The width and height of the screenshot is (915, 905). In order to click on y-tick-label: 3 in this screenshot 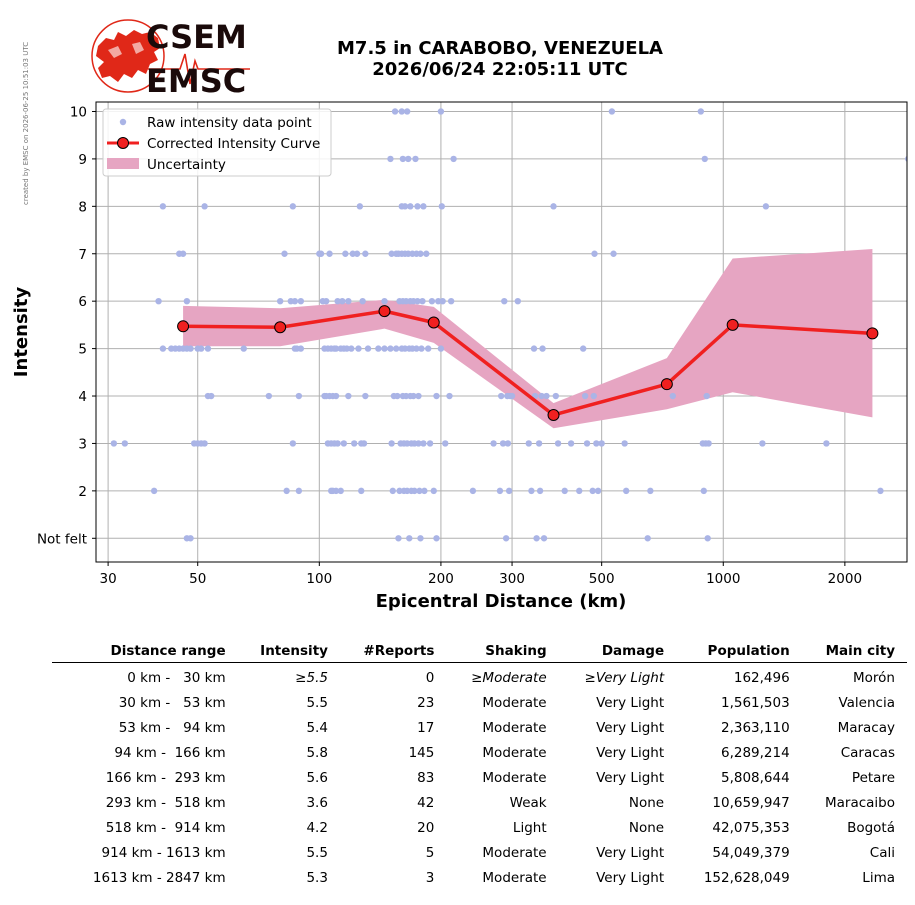, I will do `click(82, 444)`.